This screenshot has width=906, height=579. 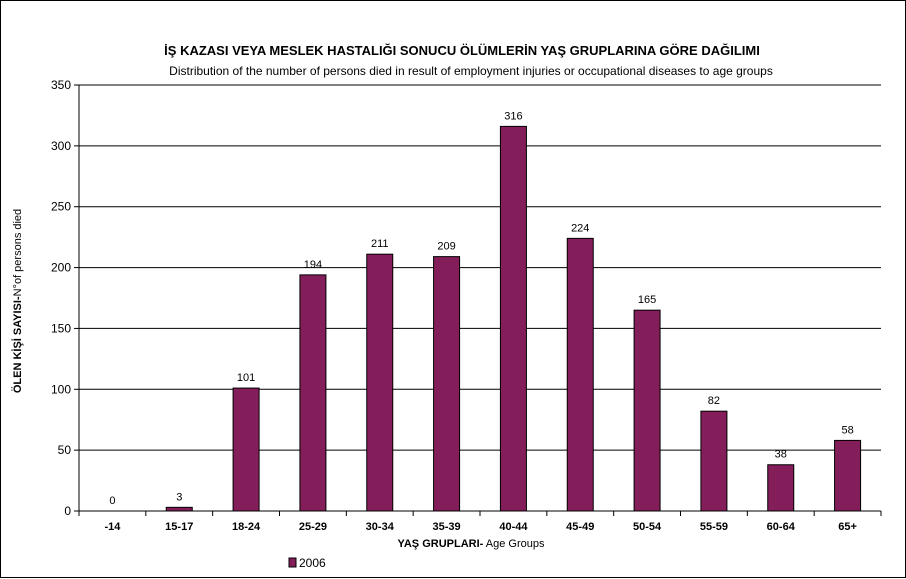 I want to click on y-tick-label: 250, so click(x=61, y=207).